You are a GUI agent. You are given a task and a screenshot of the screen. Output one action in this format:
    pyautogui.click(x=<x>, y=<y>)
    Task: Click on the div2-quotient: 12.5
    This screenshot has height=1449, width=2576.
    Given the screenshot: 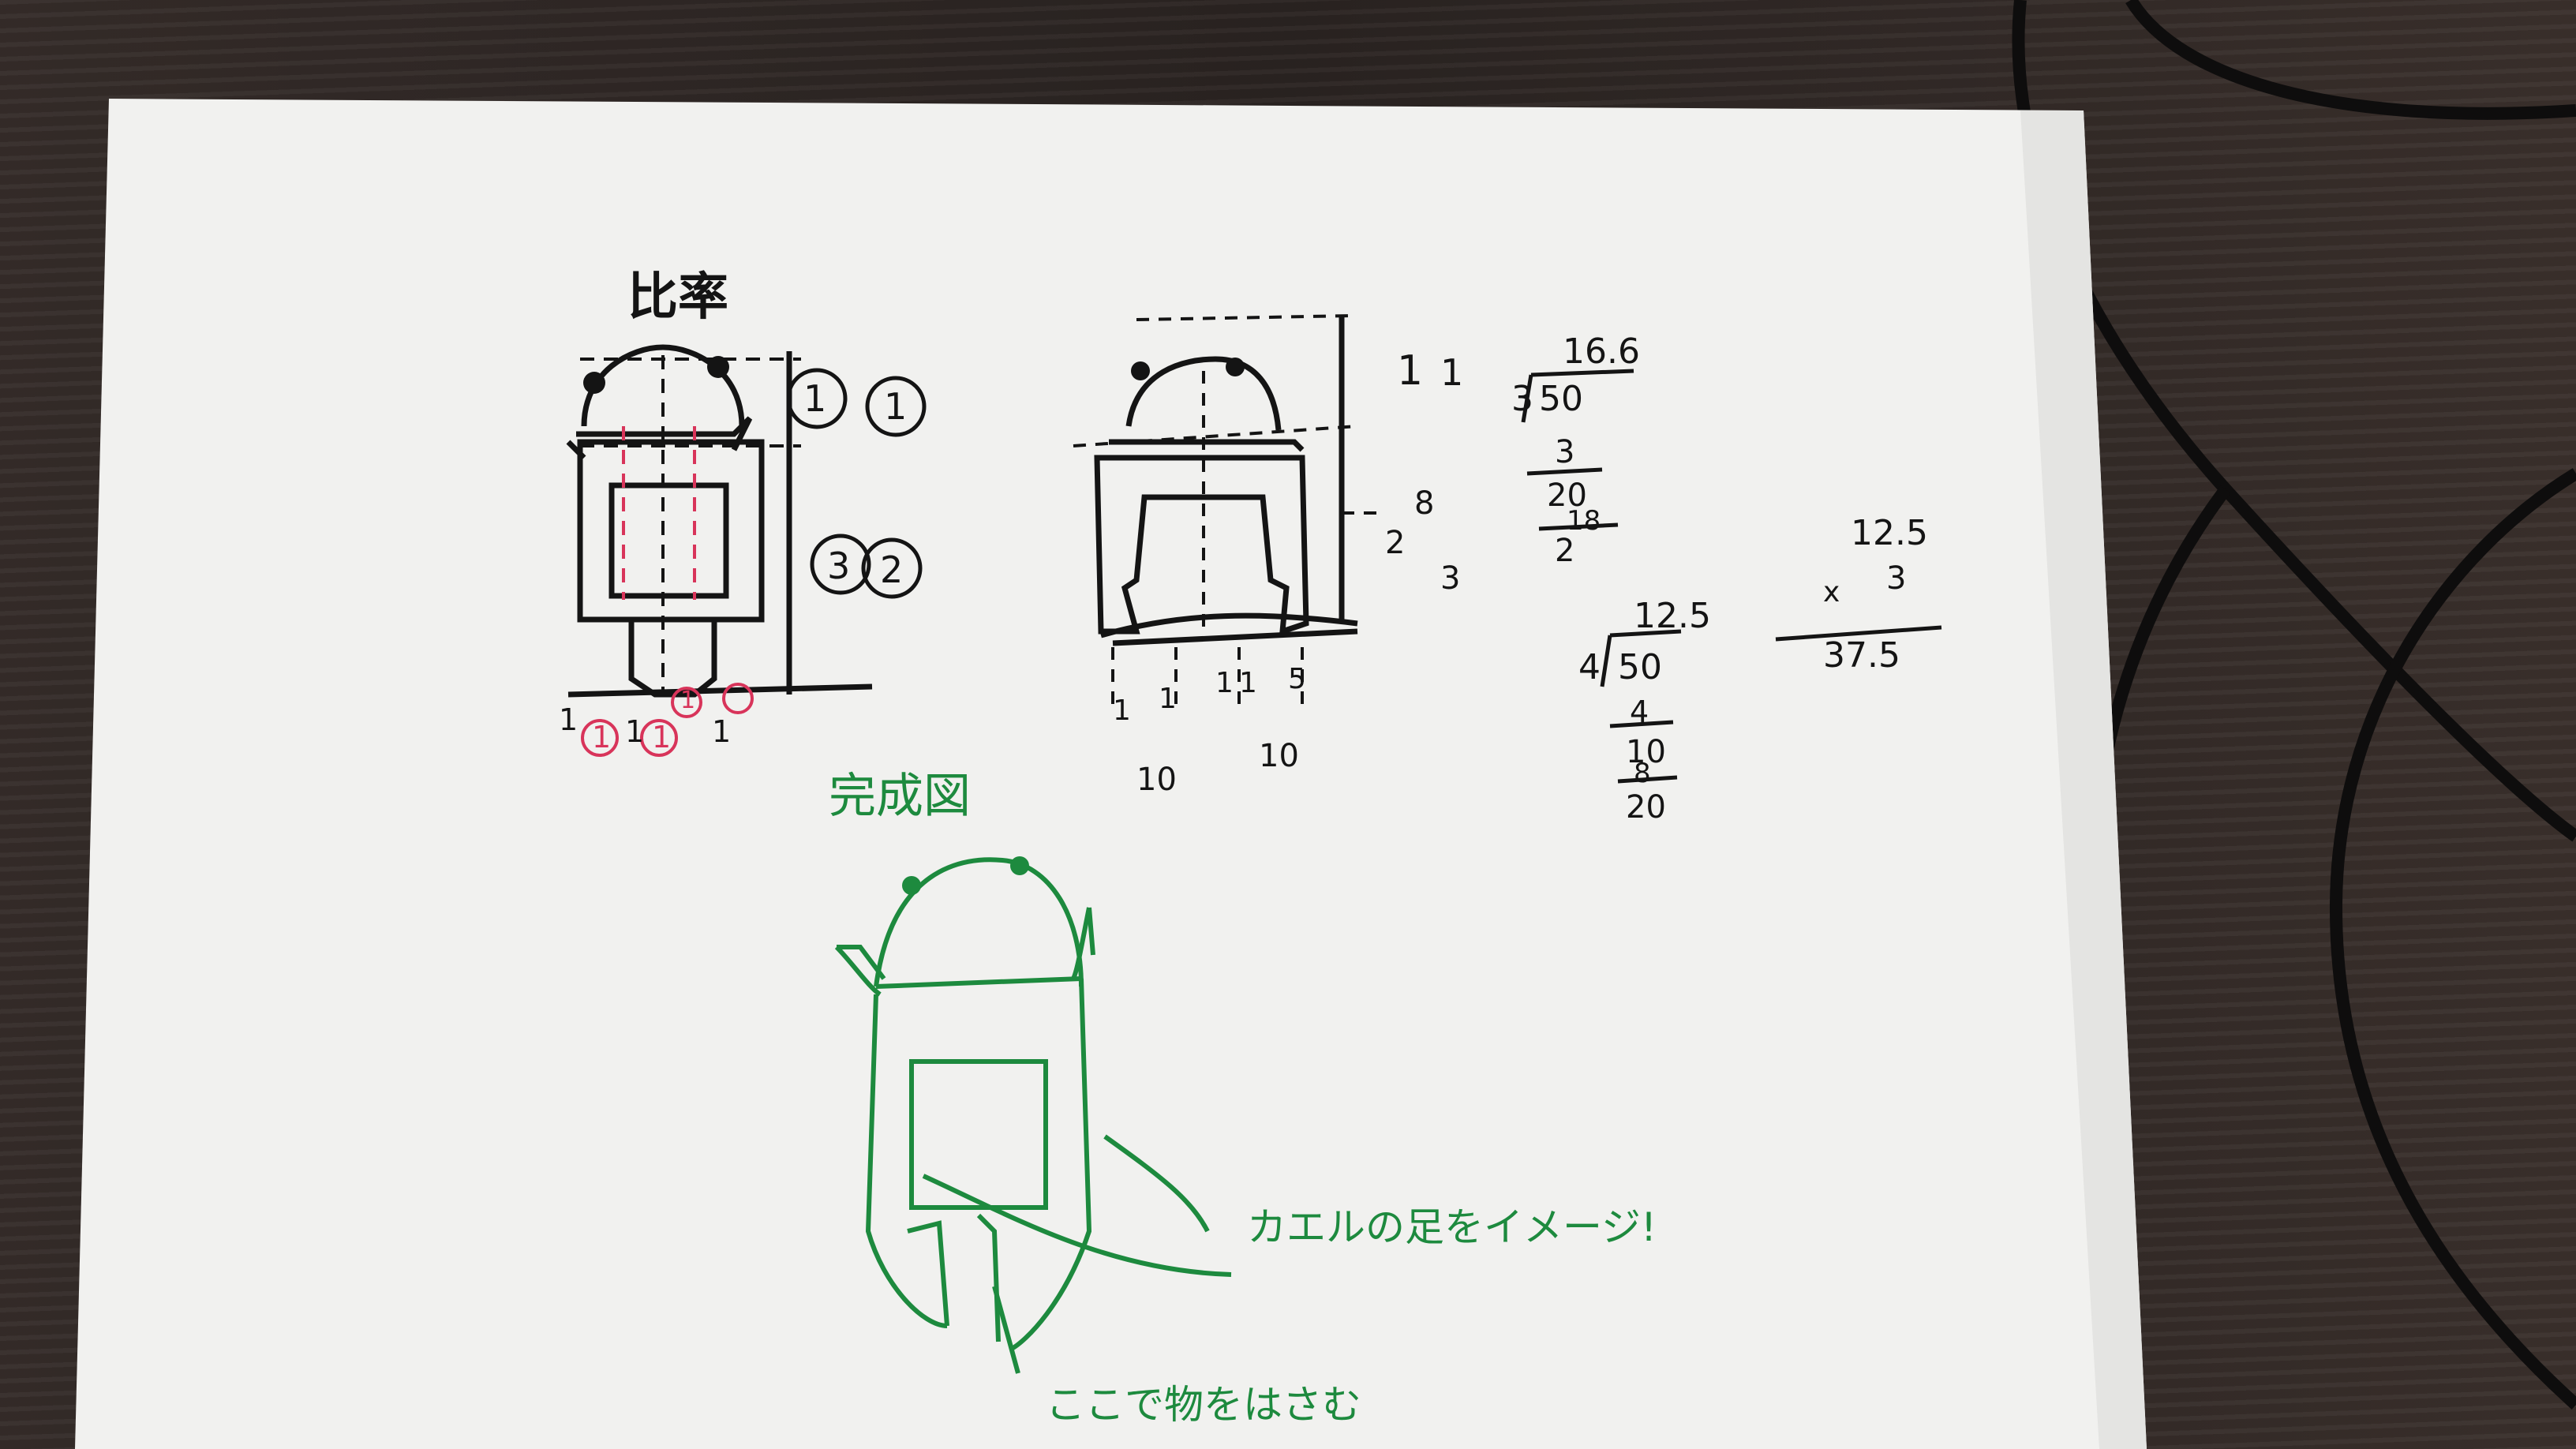 What is the action you would take?
    pyautogui.click(x=1672, y=616)
    